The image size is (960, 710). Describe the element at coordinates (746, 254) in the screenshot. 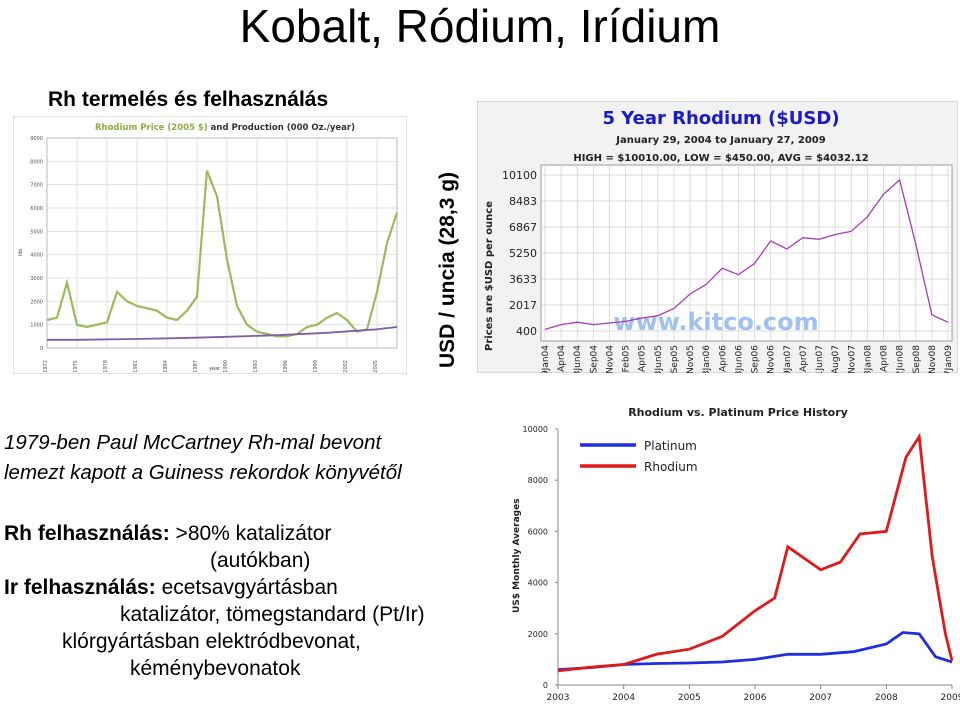

I see `chart2-rhodium-line` at that location.